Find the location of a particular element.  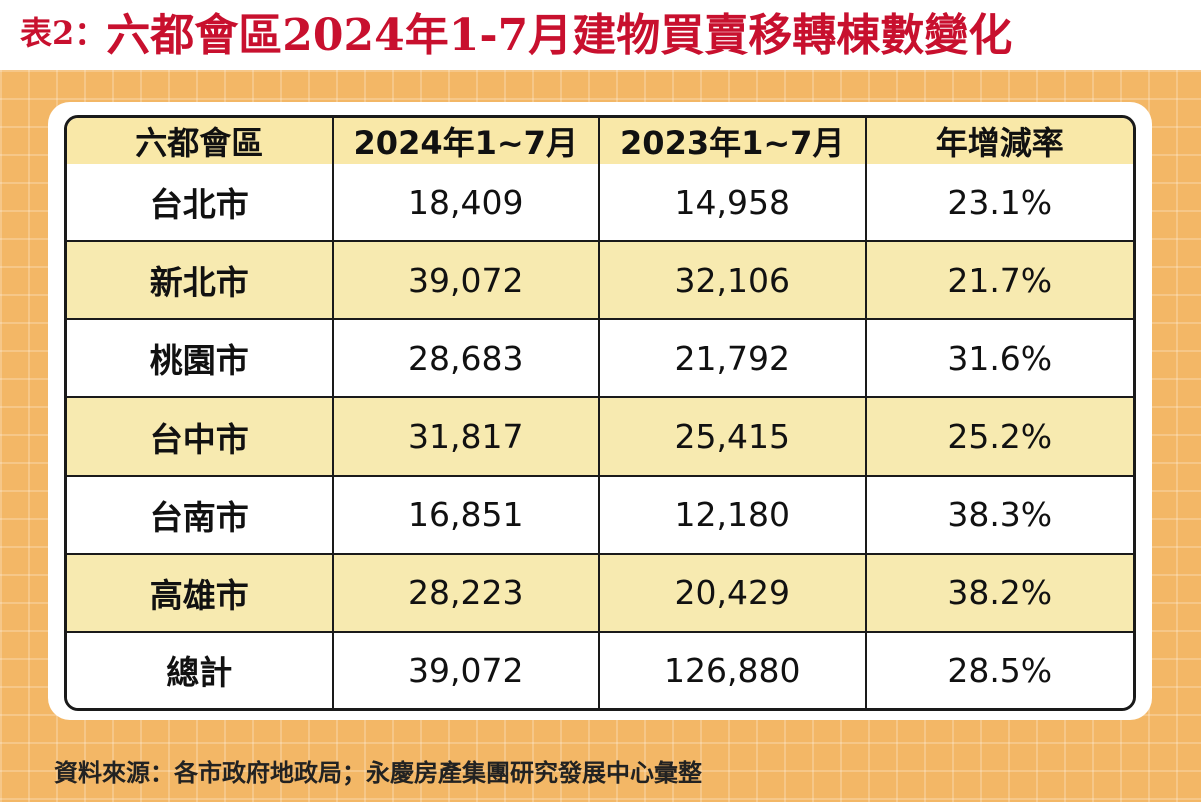

table-row: 台中市 31,817 25,415 25.2% is located at coordinates (600, 437).